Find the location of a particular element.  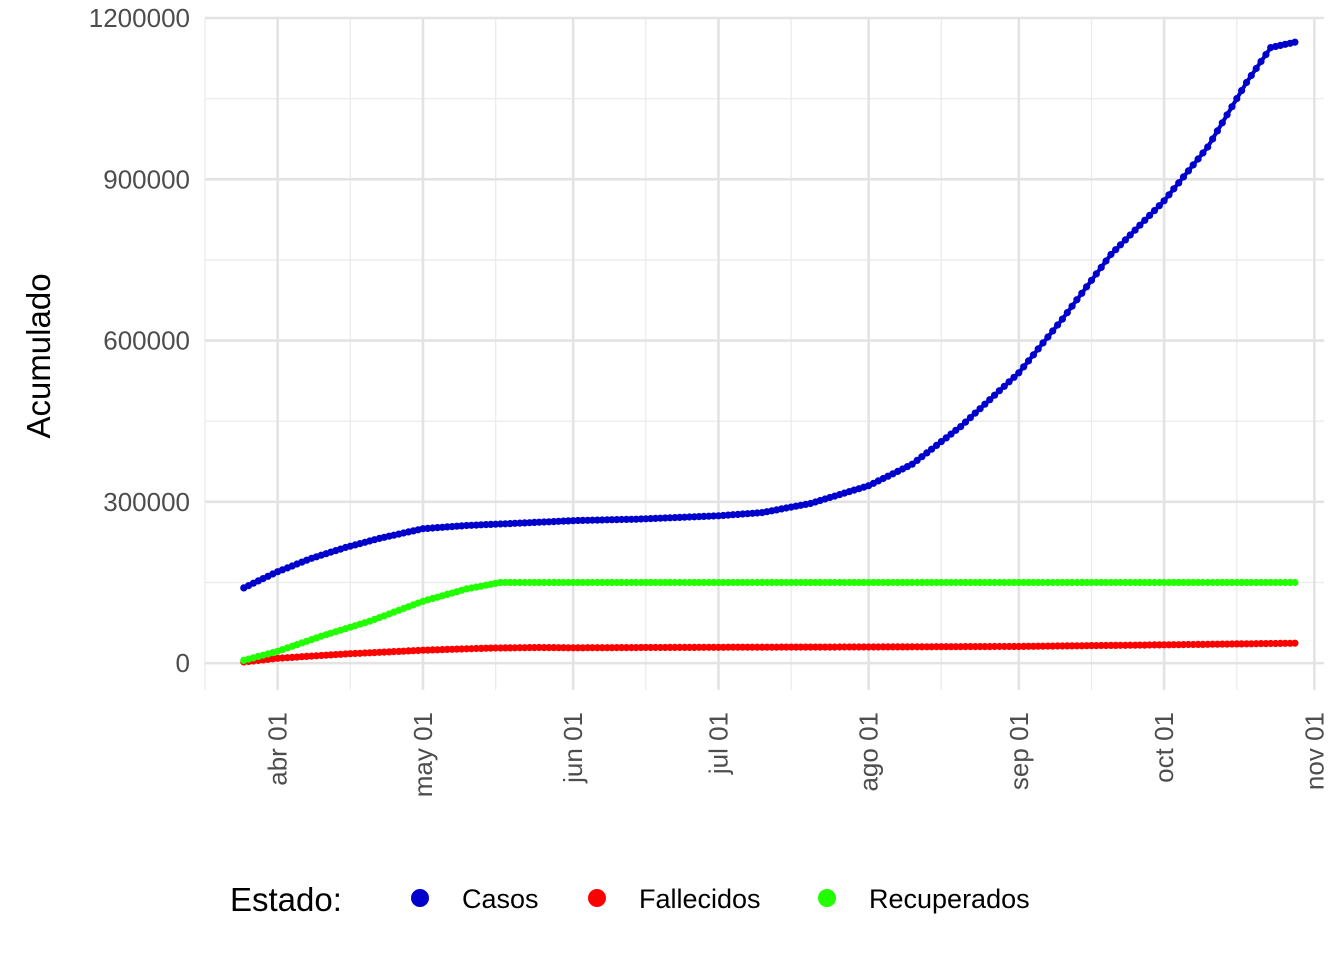

legend-key-fallecidos is located at coordinates (597, 898).